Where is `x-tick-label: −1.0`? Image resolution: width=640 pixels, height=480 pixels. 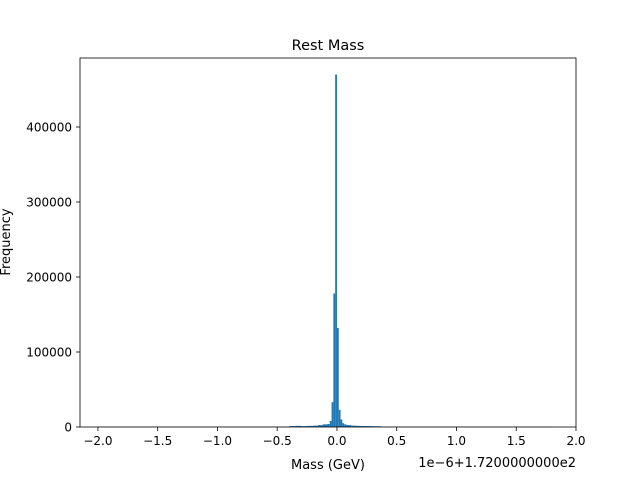
x-tick-label: −1.0 is located at coordinates (217, 441).